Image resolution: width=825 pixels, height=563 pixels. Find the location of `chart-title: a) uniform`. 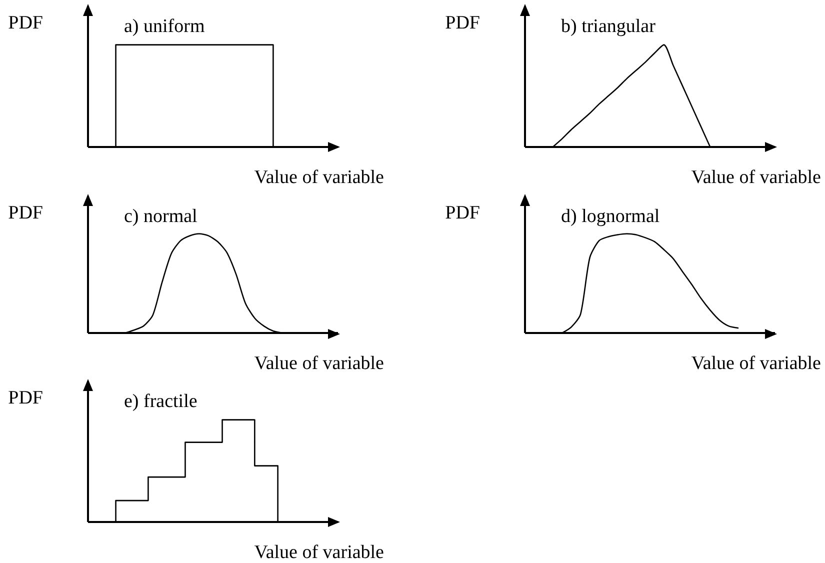

chart-title: a) uniform is located at coordinates (164, 26).